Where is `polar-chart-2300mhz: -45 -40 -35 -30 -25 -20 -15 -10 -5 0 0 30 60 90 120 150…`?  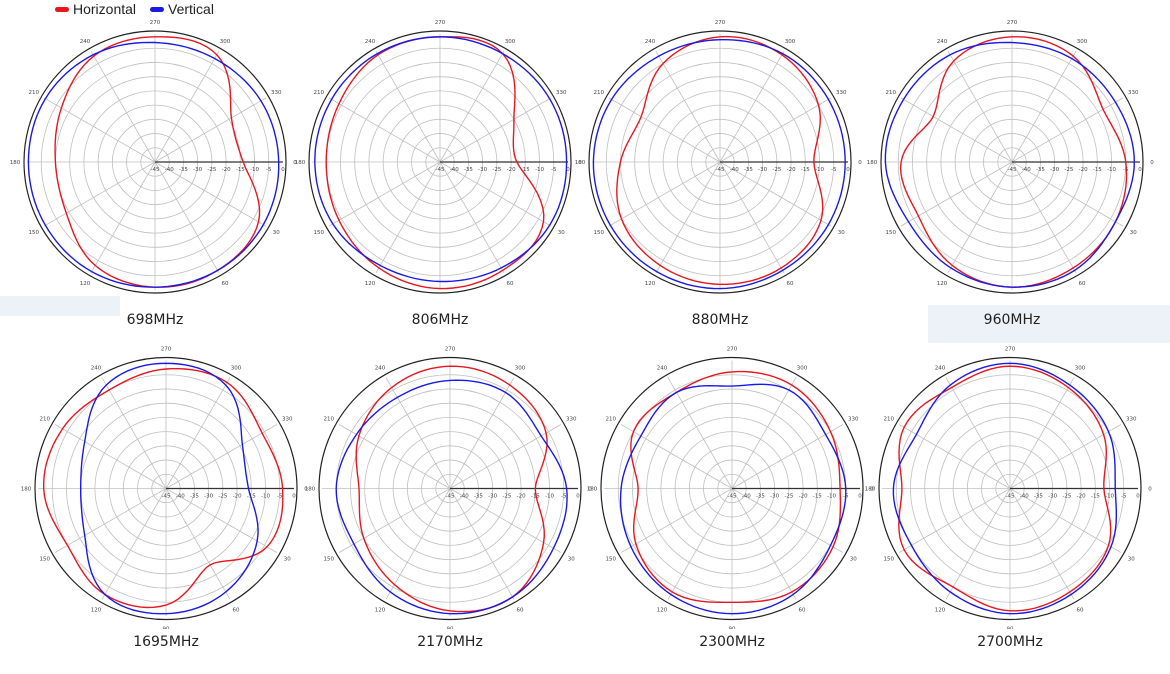 polar-chart-2300mhz: -45 -40 -35 -30 -25 -20 -15 -10 -5 0 0 30 60 90 120 150… is located at coordinates (730, 488).